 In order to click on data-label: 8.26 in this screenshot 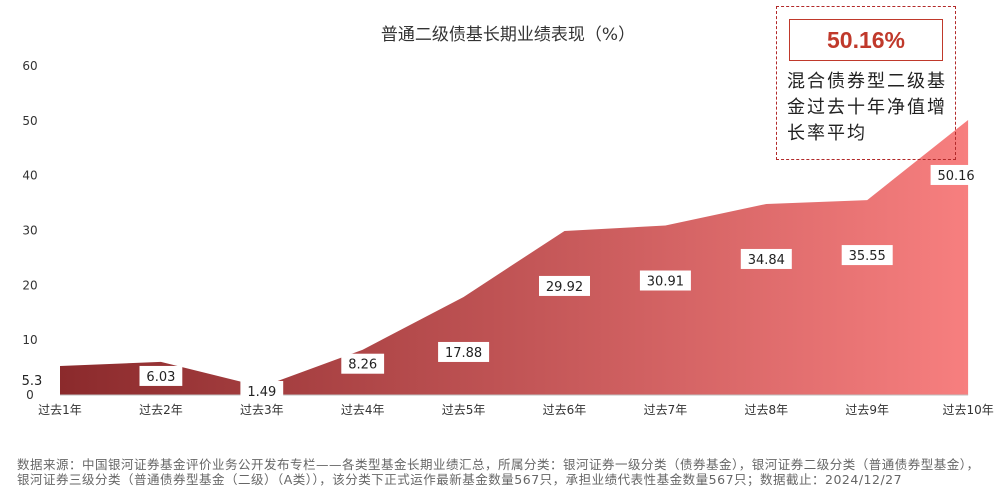, I will do `click(362, 365)`.